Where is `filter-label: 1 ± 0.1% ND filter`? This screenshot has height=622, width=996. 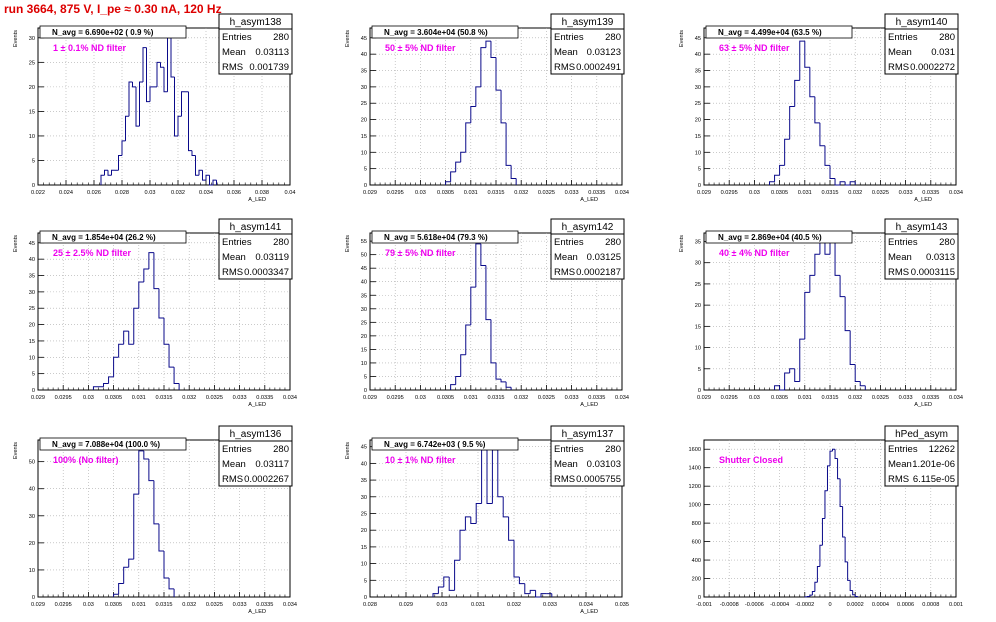 filter-label: 1 ± 0.1% ND filter is located at coordinates (89, 48).